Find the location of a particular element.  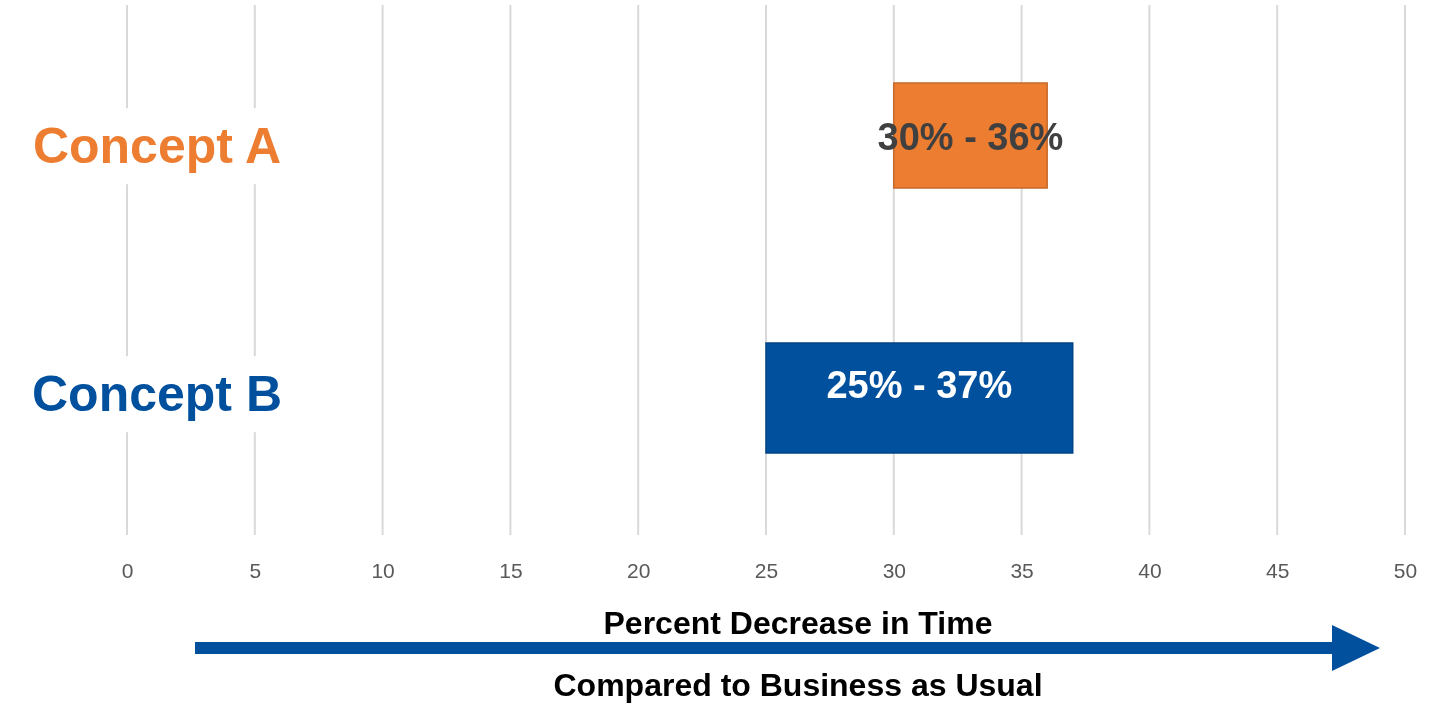

annotation: 25% - 37% is located at coordinates (919, 385).